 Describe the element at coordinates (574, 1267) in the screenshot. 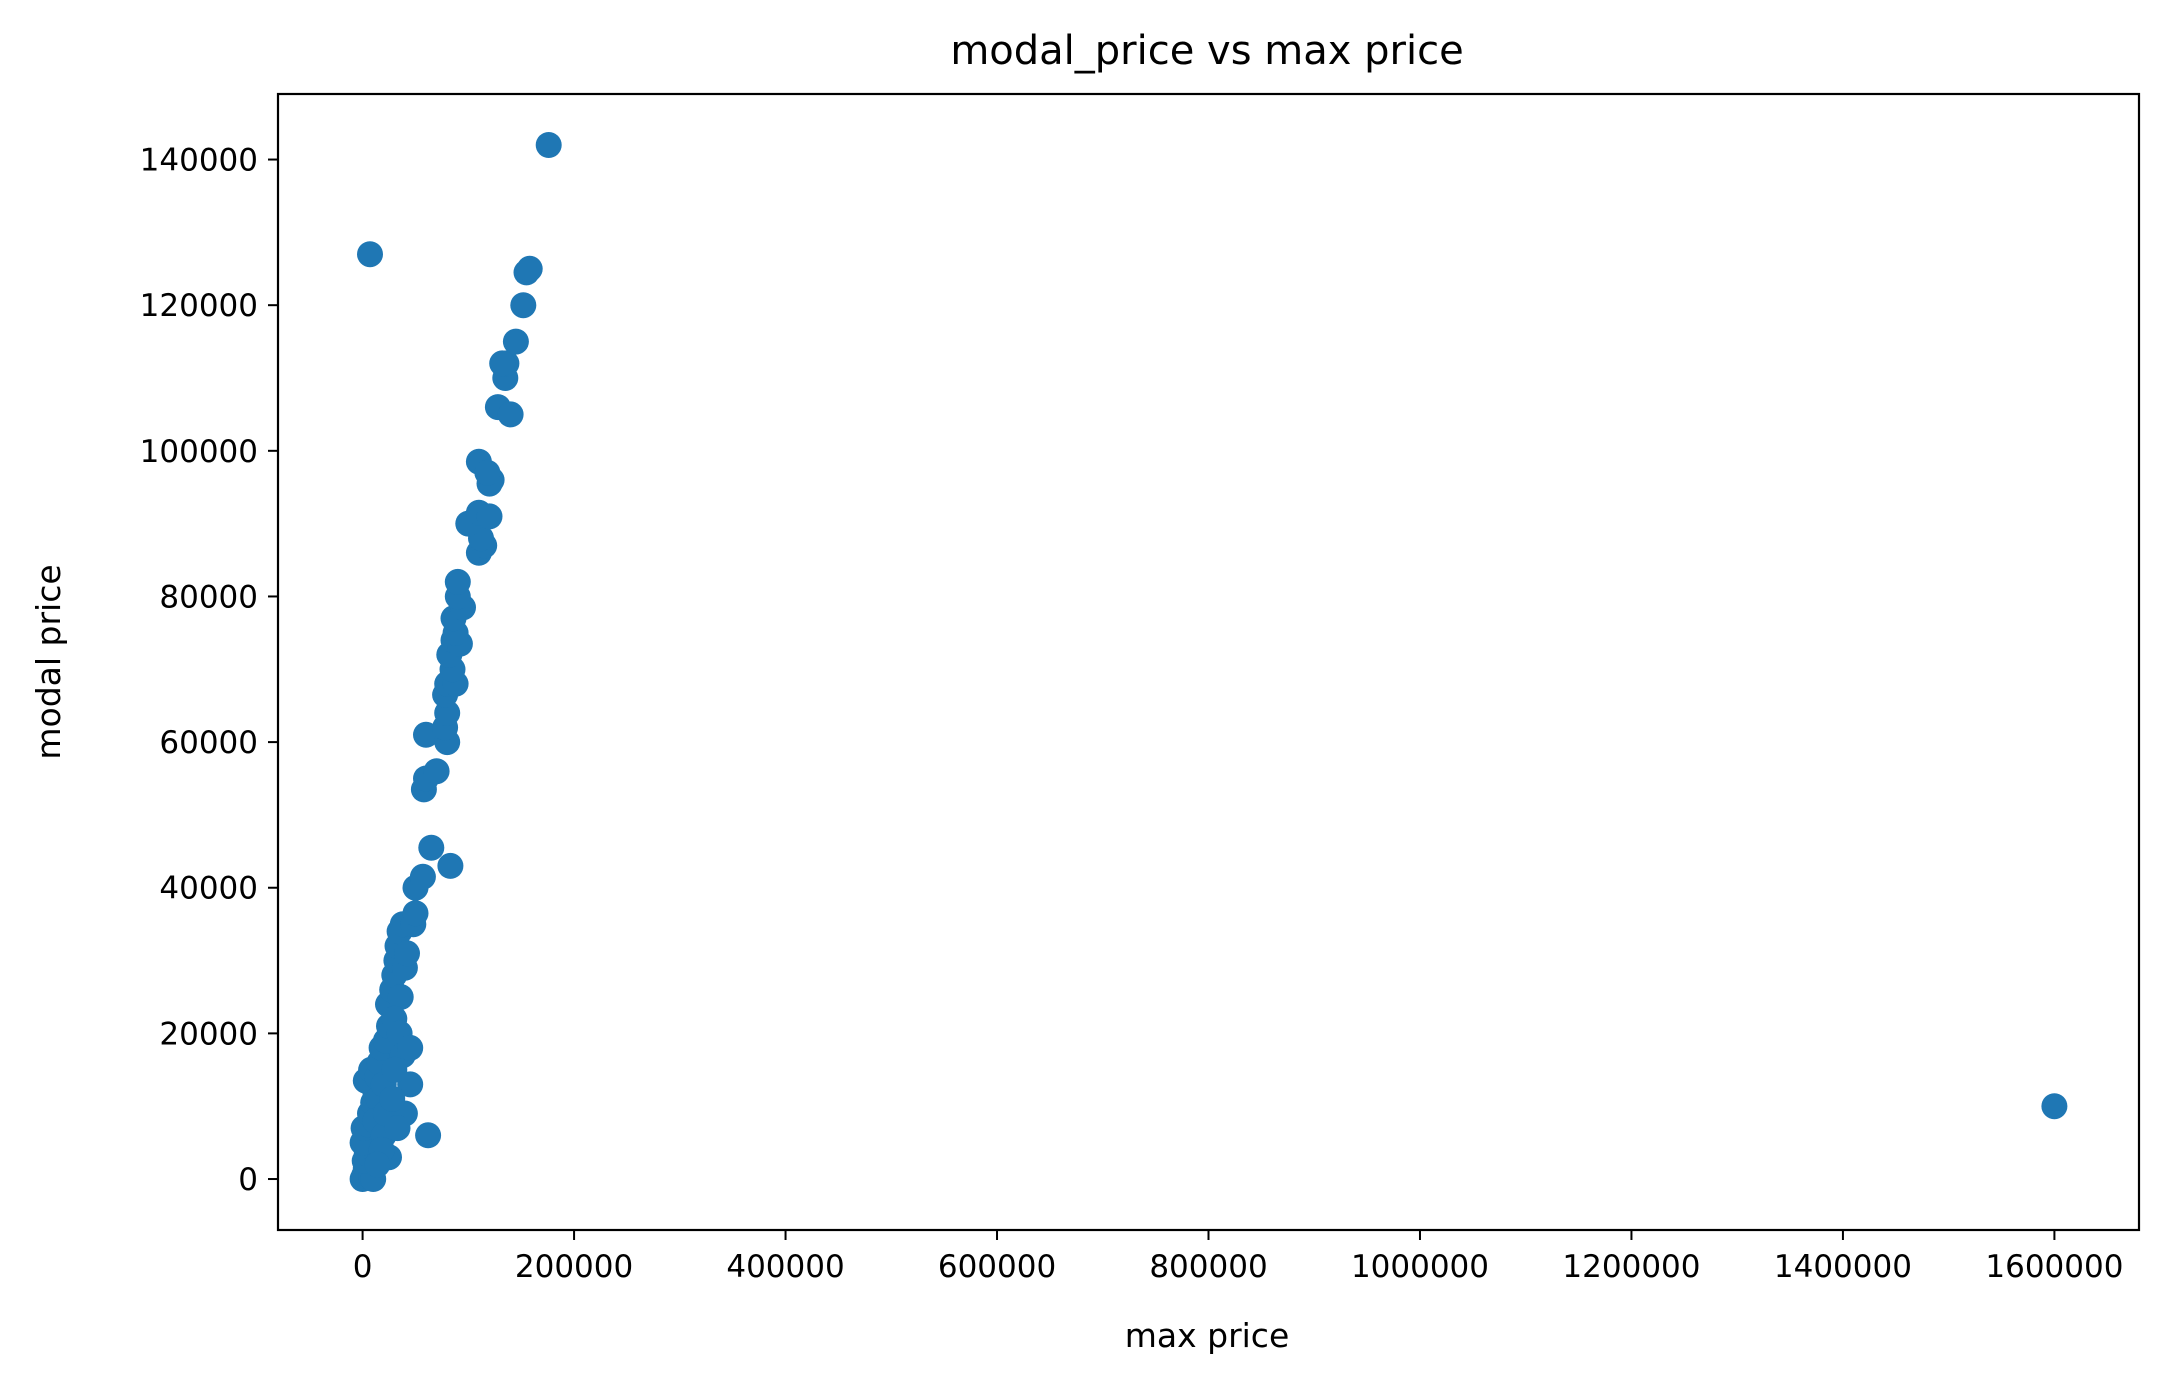

I see `x-tick-label: 200000` at that location.